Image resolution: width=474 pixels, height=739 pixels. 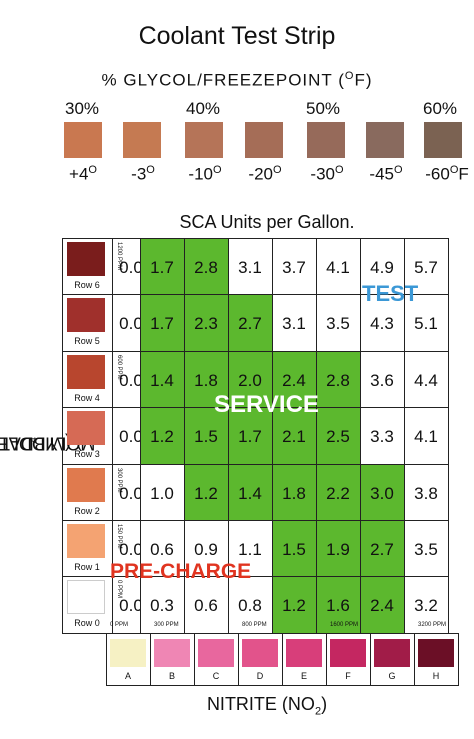 I want to click on row-label: Row 0, so click(x=87, y=623).